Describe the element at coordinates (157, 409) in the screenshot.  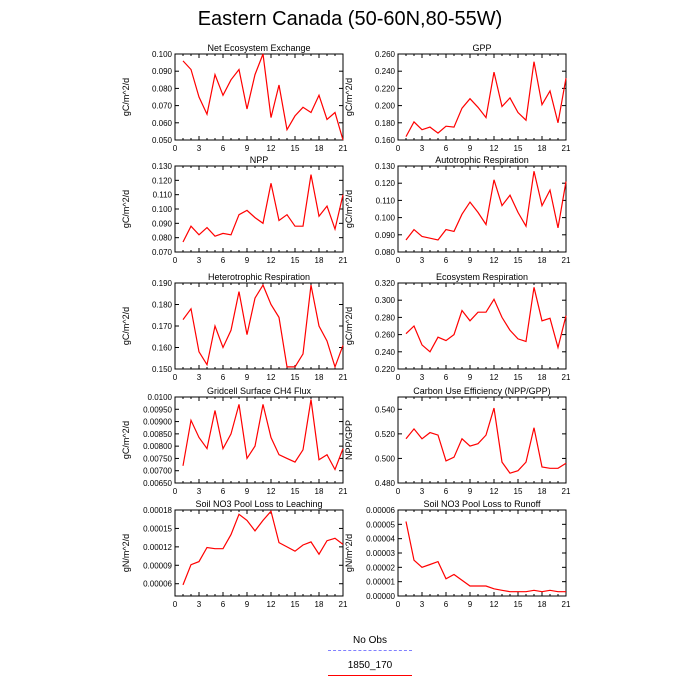
I see `y-tick-label: 0.00950` at that location.